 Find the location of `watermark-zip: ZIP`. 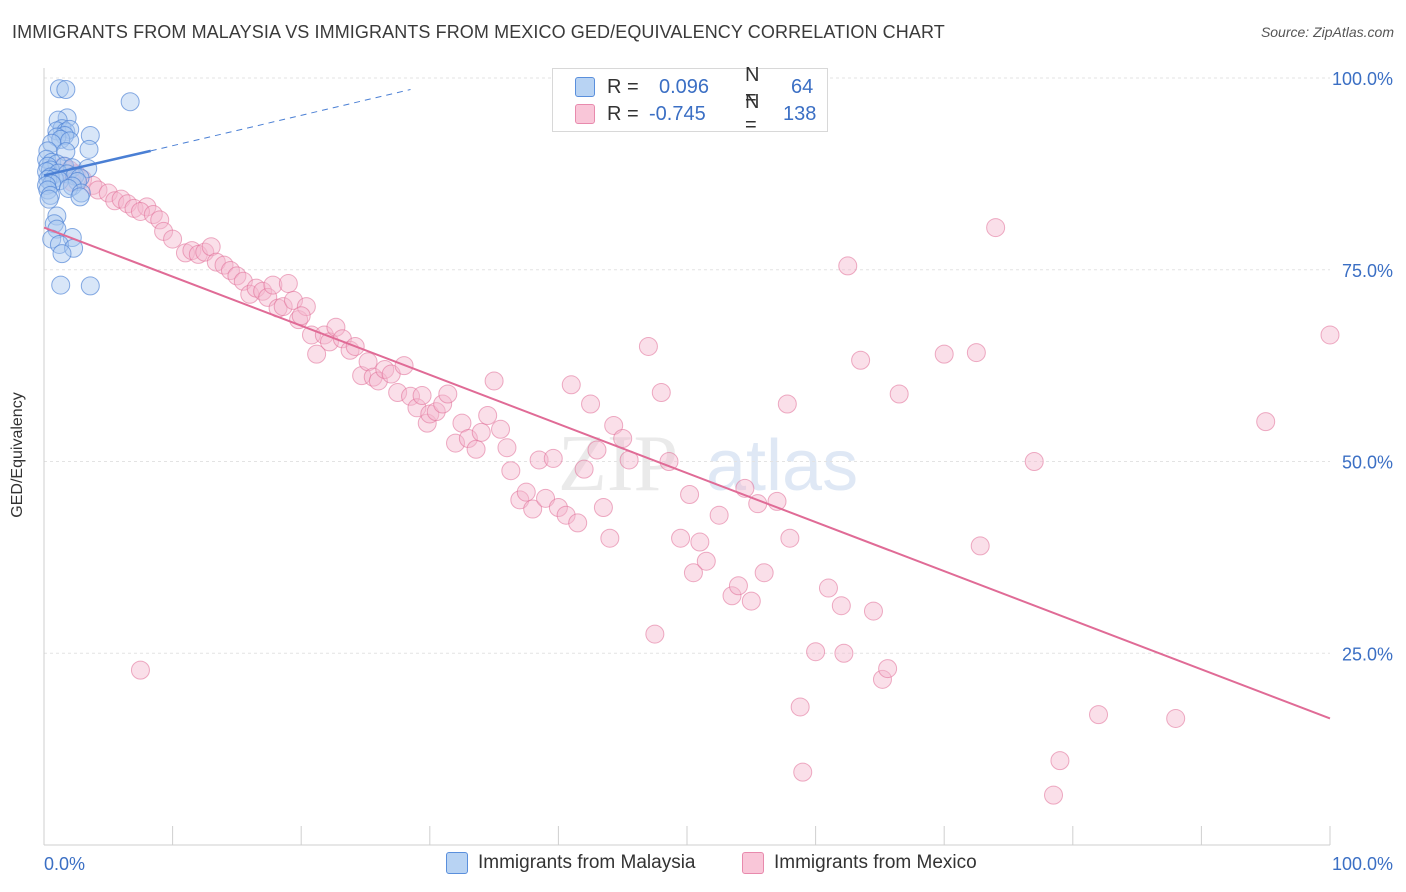

watermark-zip: ZIP is located at coordinates (618, 464).